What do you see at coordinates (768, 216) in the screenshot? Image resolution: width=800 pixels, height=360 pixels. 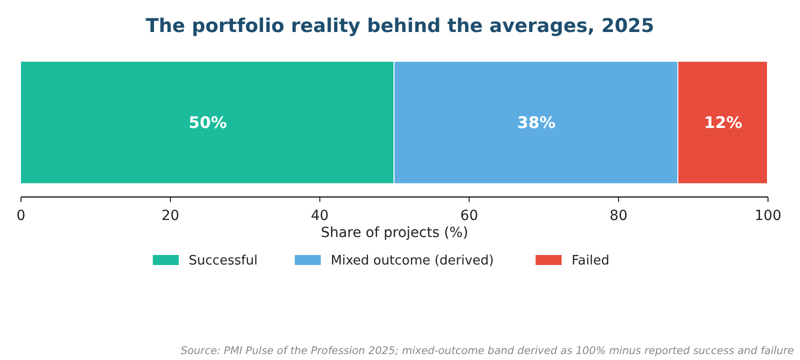 I see `x-tick-label: 100` at bounding box center [768, 216].